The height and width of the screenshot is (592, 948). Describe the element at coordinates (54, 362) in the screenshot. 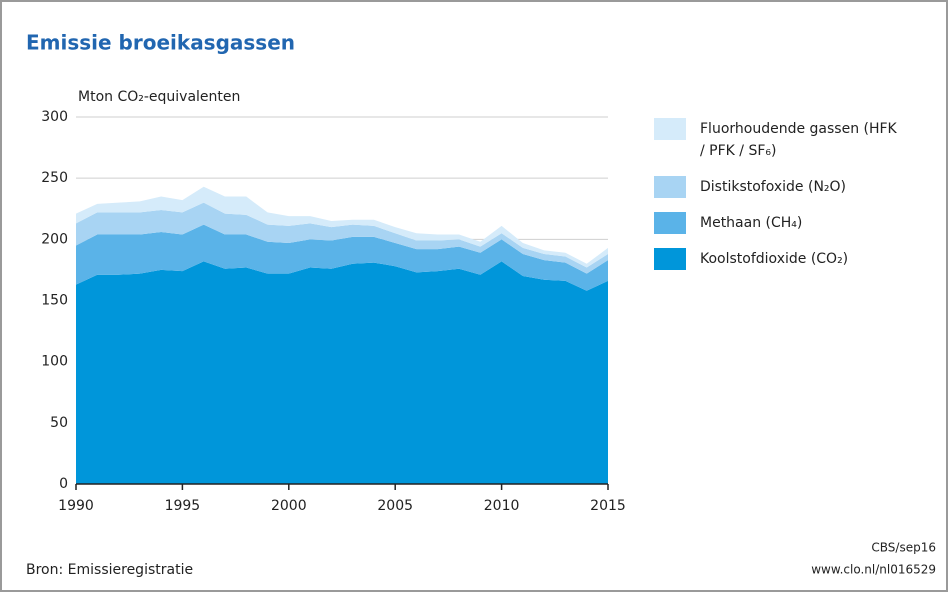

I see `y-tick-label: 100` at that location.